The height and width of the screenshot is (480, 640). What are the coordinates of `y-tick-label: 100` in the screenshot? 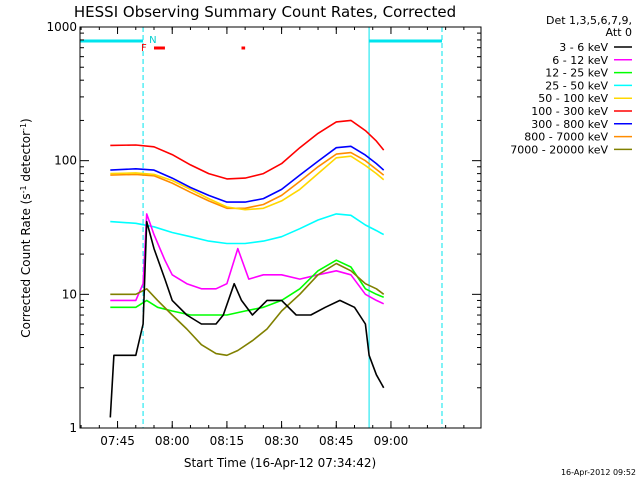 It's located at (65, 161).